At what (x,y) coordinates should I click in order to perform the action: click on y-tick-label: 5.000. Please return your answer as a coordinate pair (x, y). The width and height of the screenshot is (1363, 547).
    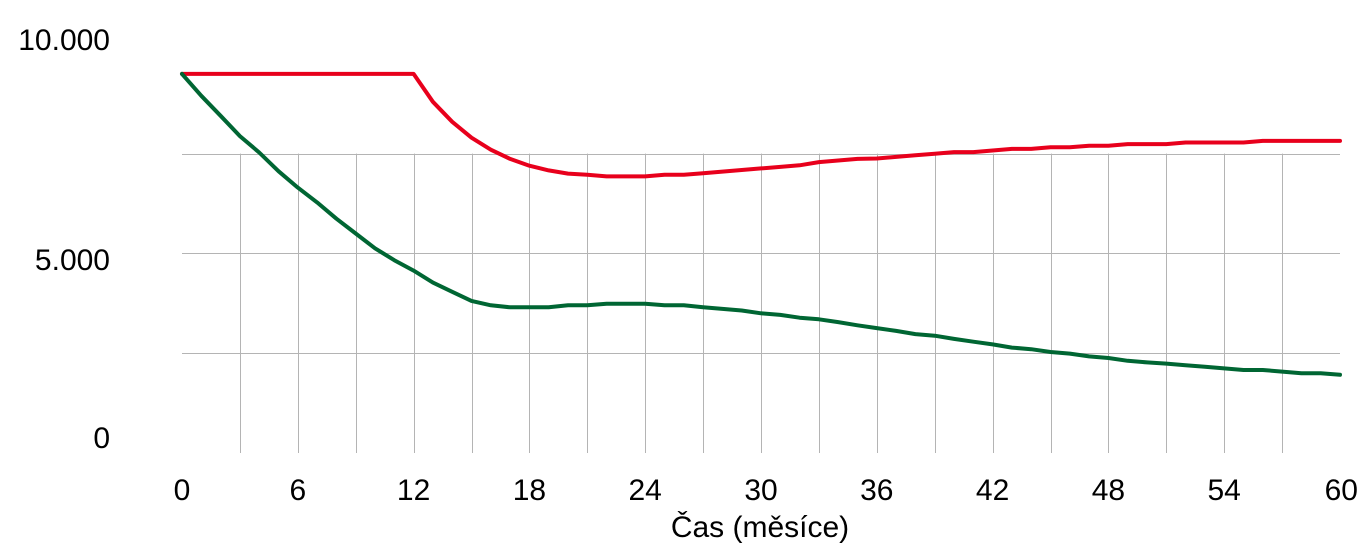
    Looking at the image, I should click on (72, 260).